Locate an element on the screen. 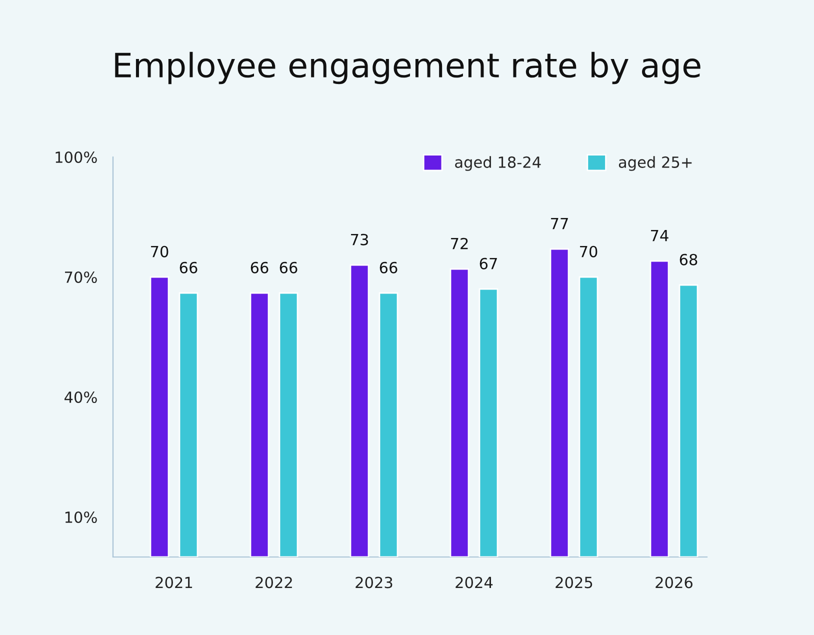  x-tick-label: 2023 is located at coordinates (374, 582).